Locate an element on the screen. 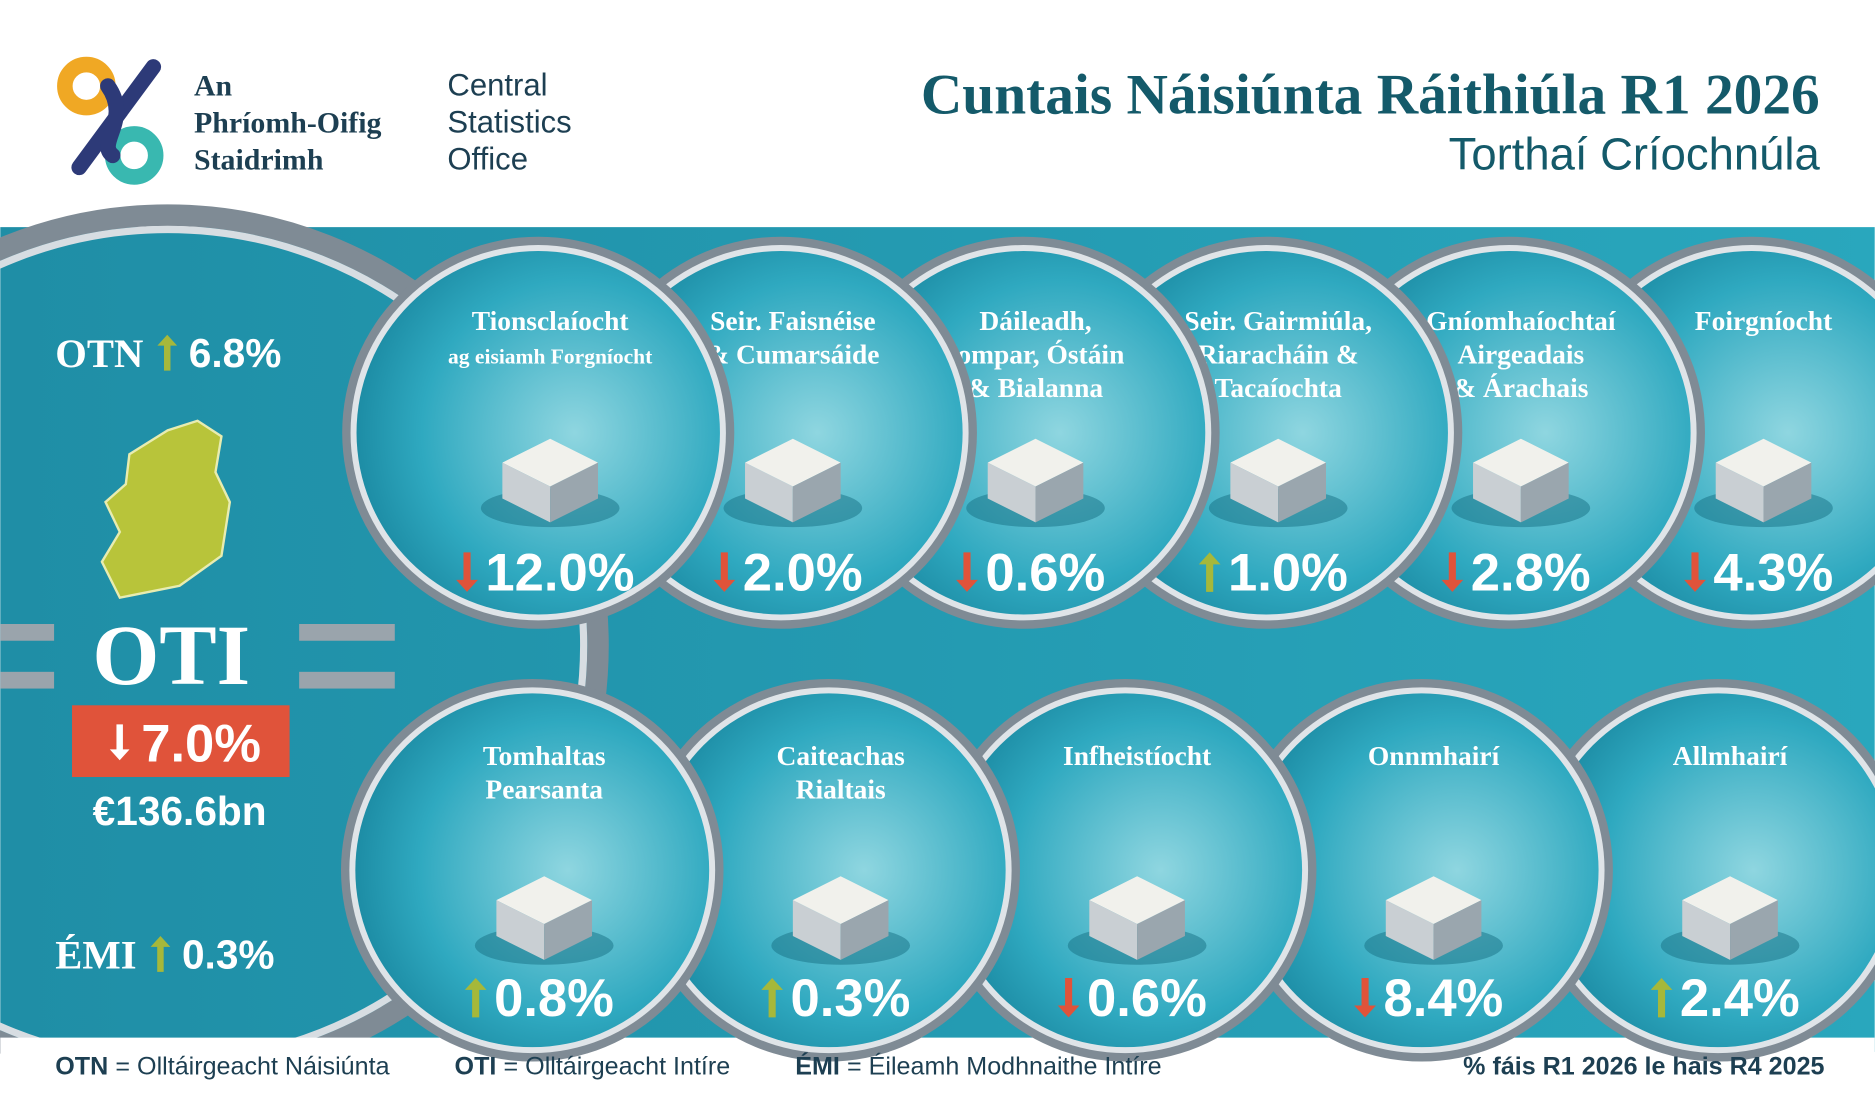 The width and height of the screenshot is (1875, 1095). footer-bg is located at coordinates (937, 1066).